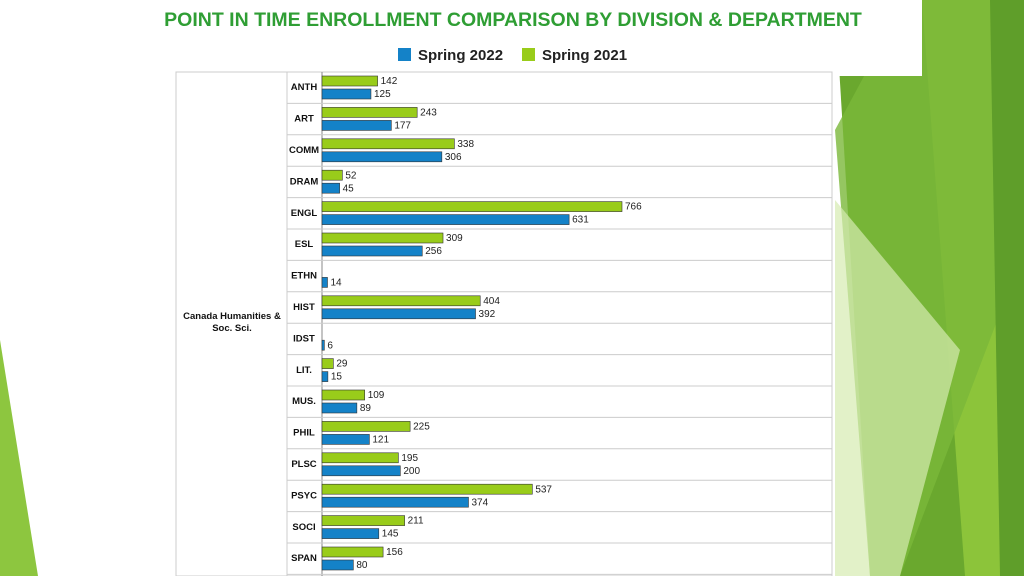 This screenshot has height=576, width=1024. What do you see at coordinates (465, 144) in the screenshot?
I see `value-label: 338` at bounding box center [465, 144].